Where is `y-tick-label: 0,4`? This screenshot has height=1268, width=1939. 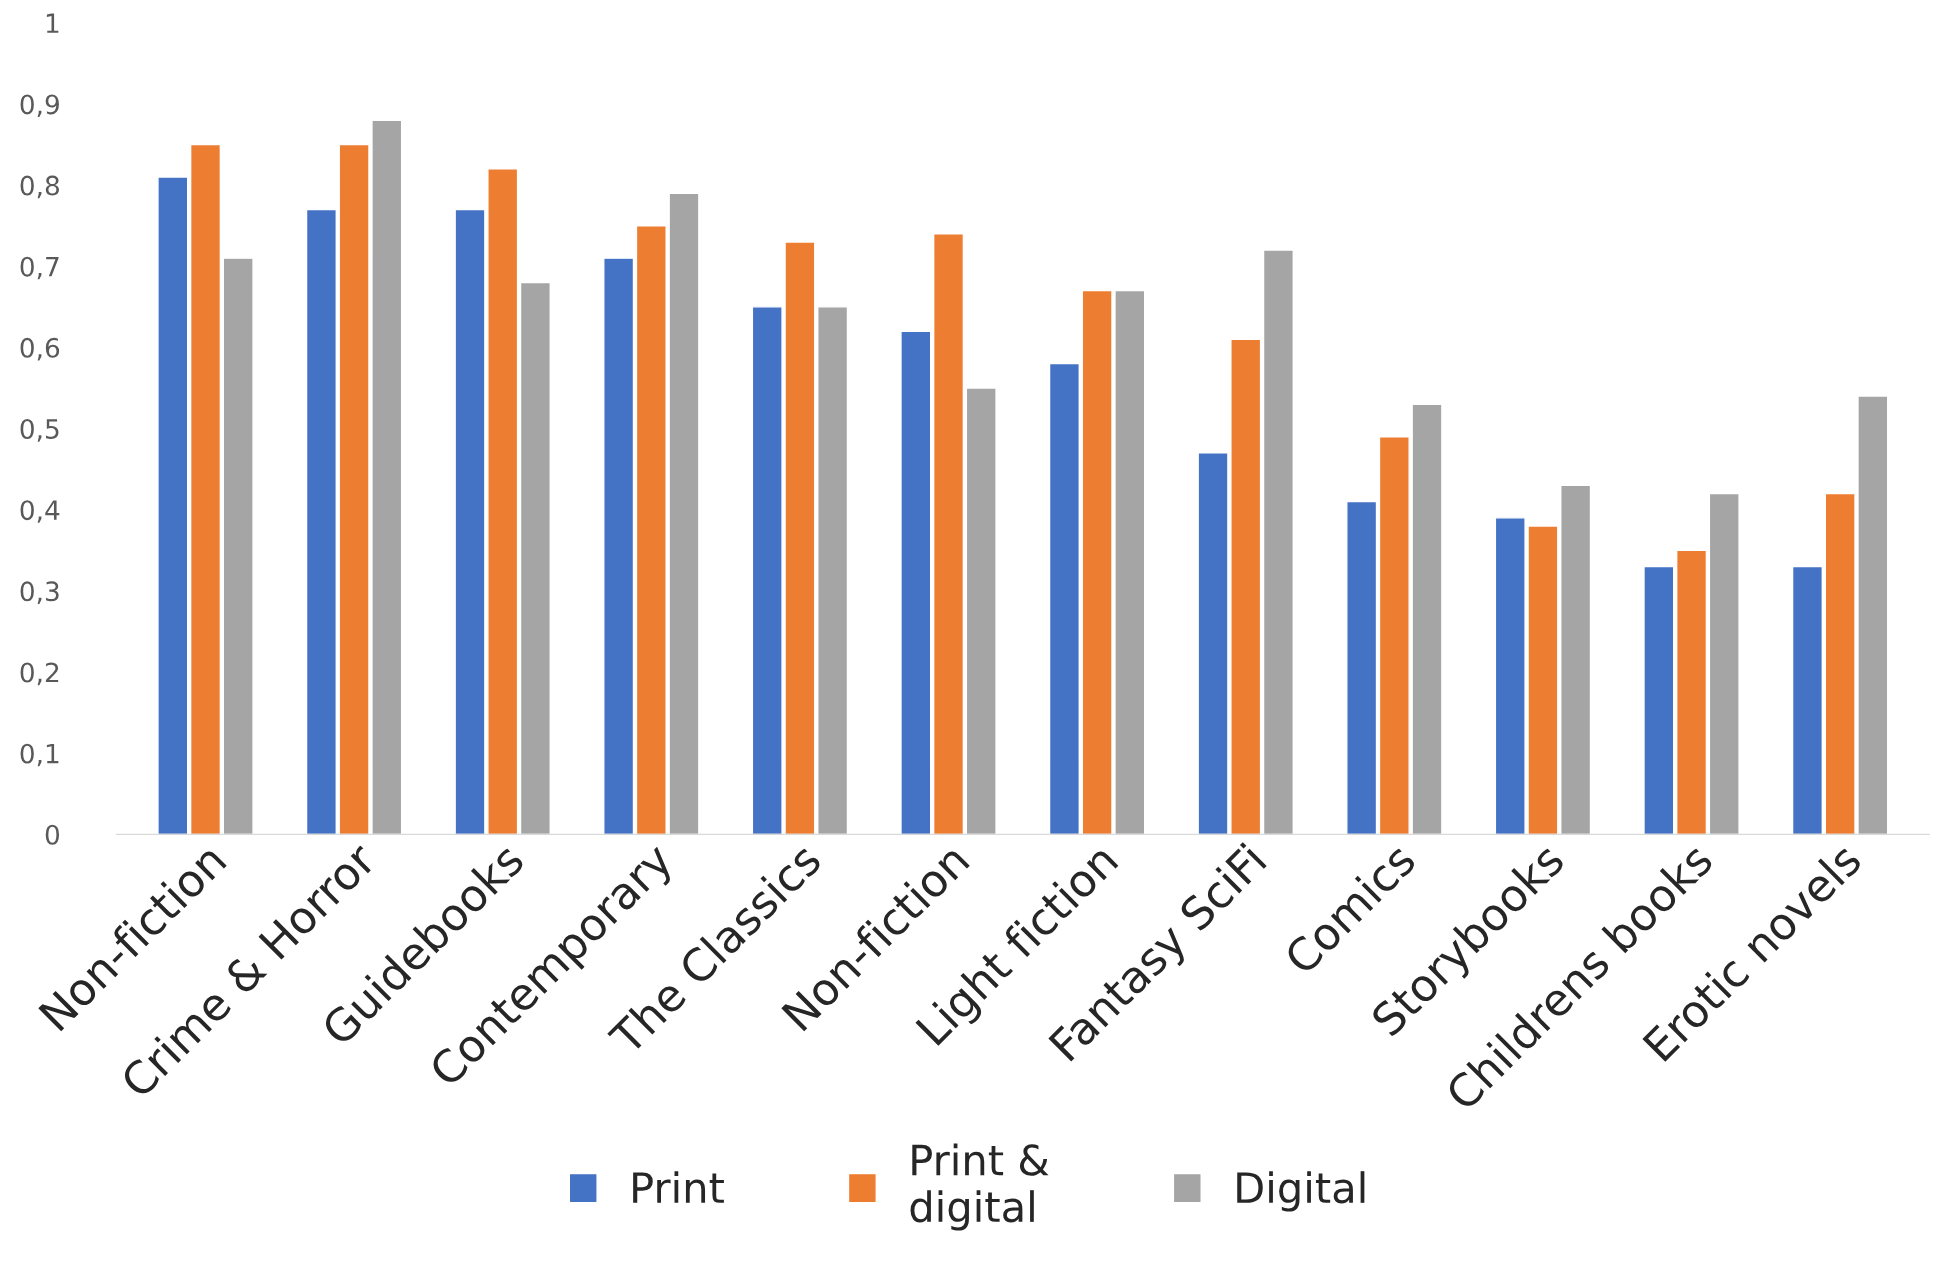
y-tick-label: 0,4 is located at coordinates (40, 511).